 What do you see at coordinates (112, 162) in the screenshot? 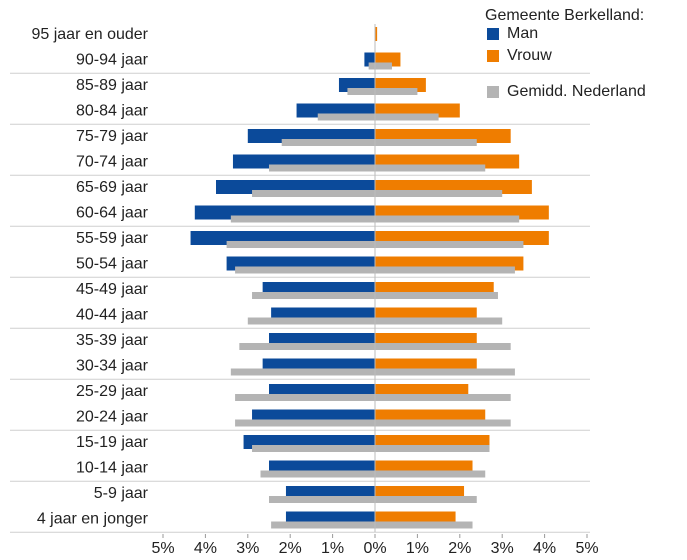
I see `y-tick-label: 70-74 jaar` at bounding box center [112, 162].